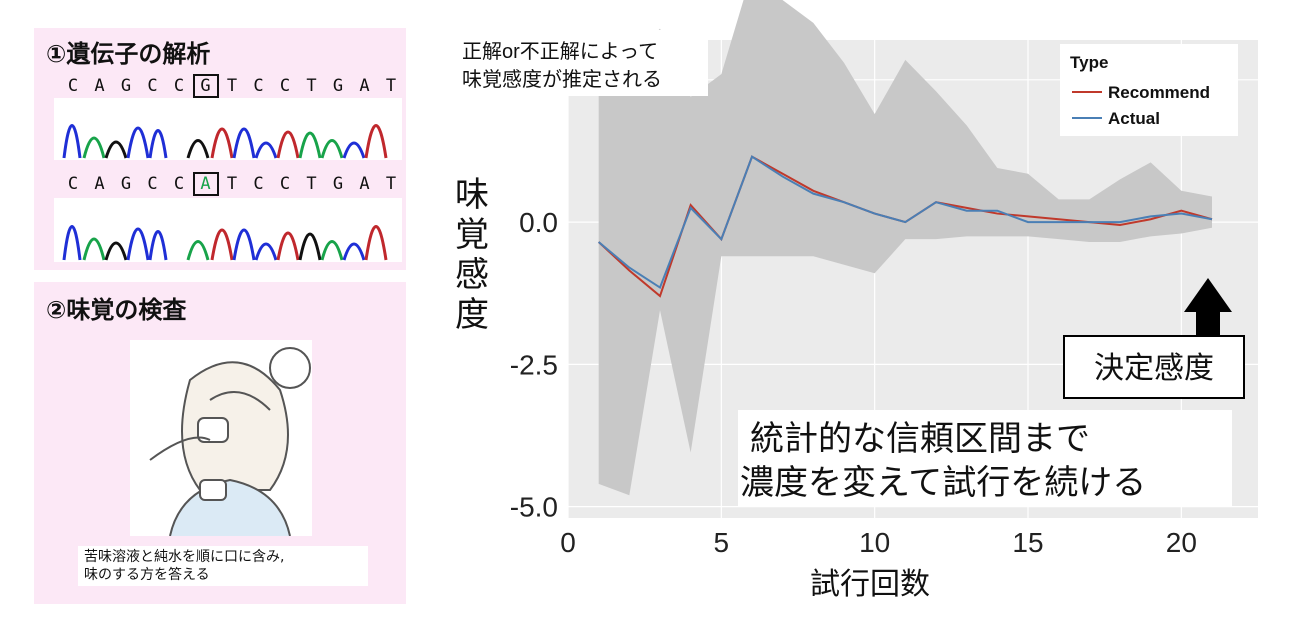  Describe the element at coordinates (472, 255) in the screenshot. I see `y-axis-label: 味覚感度` at that location.